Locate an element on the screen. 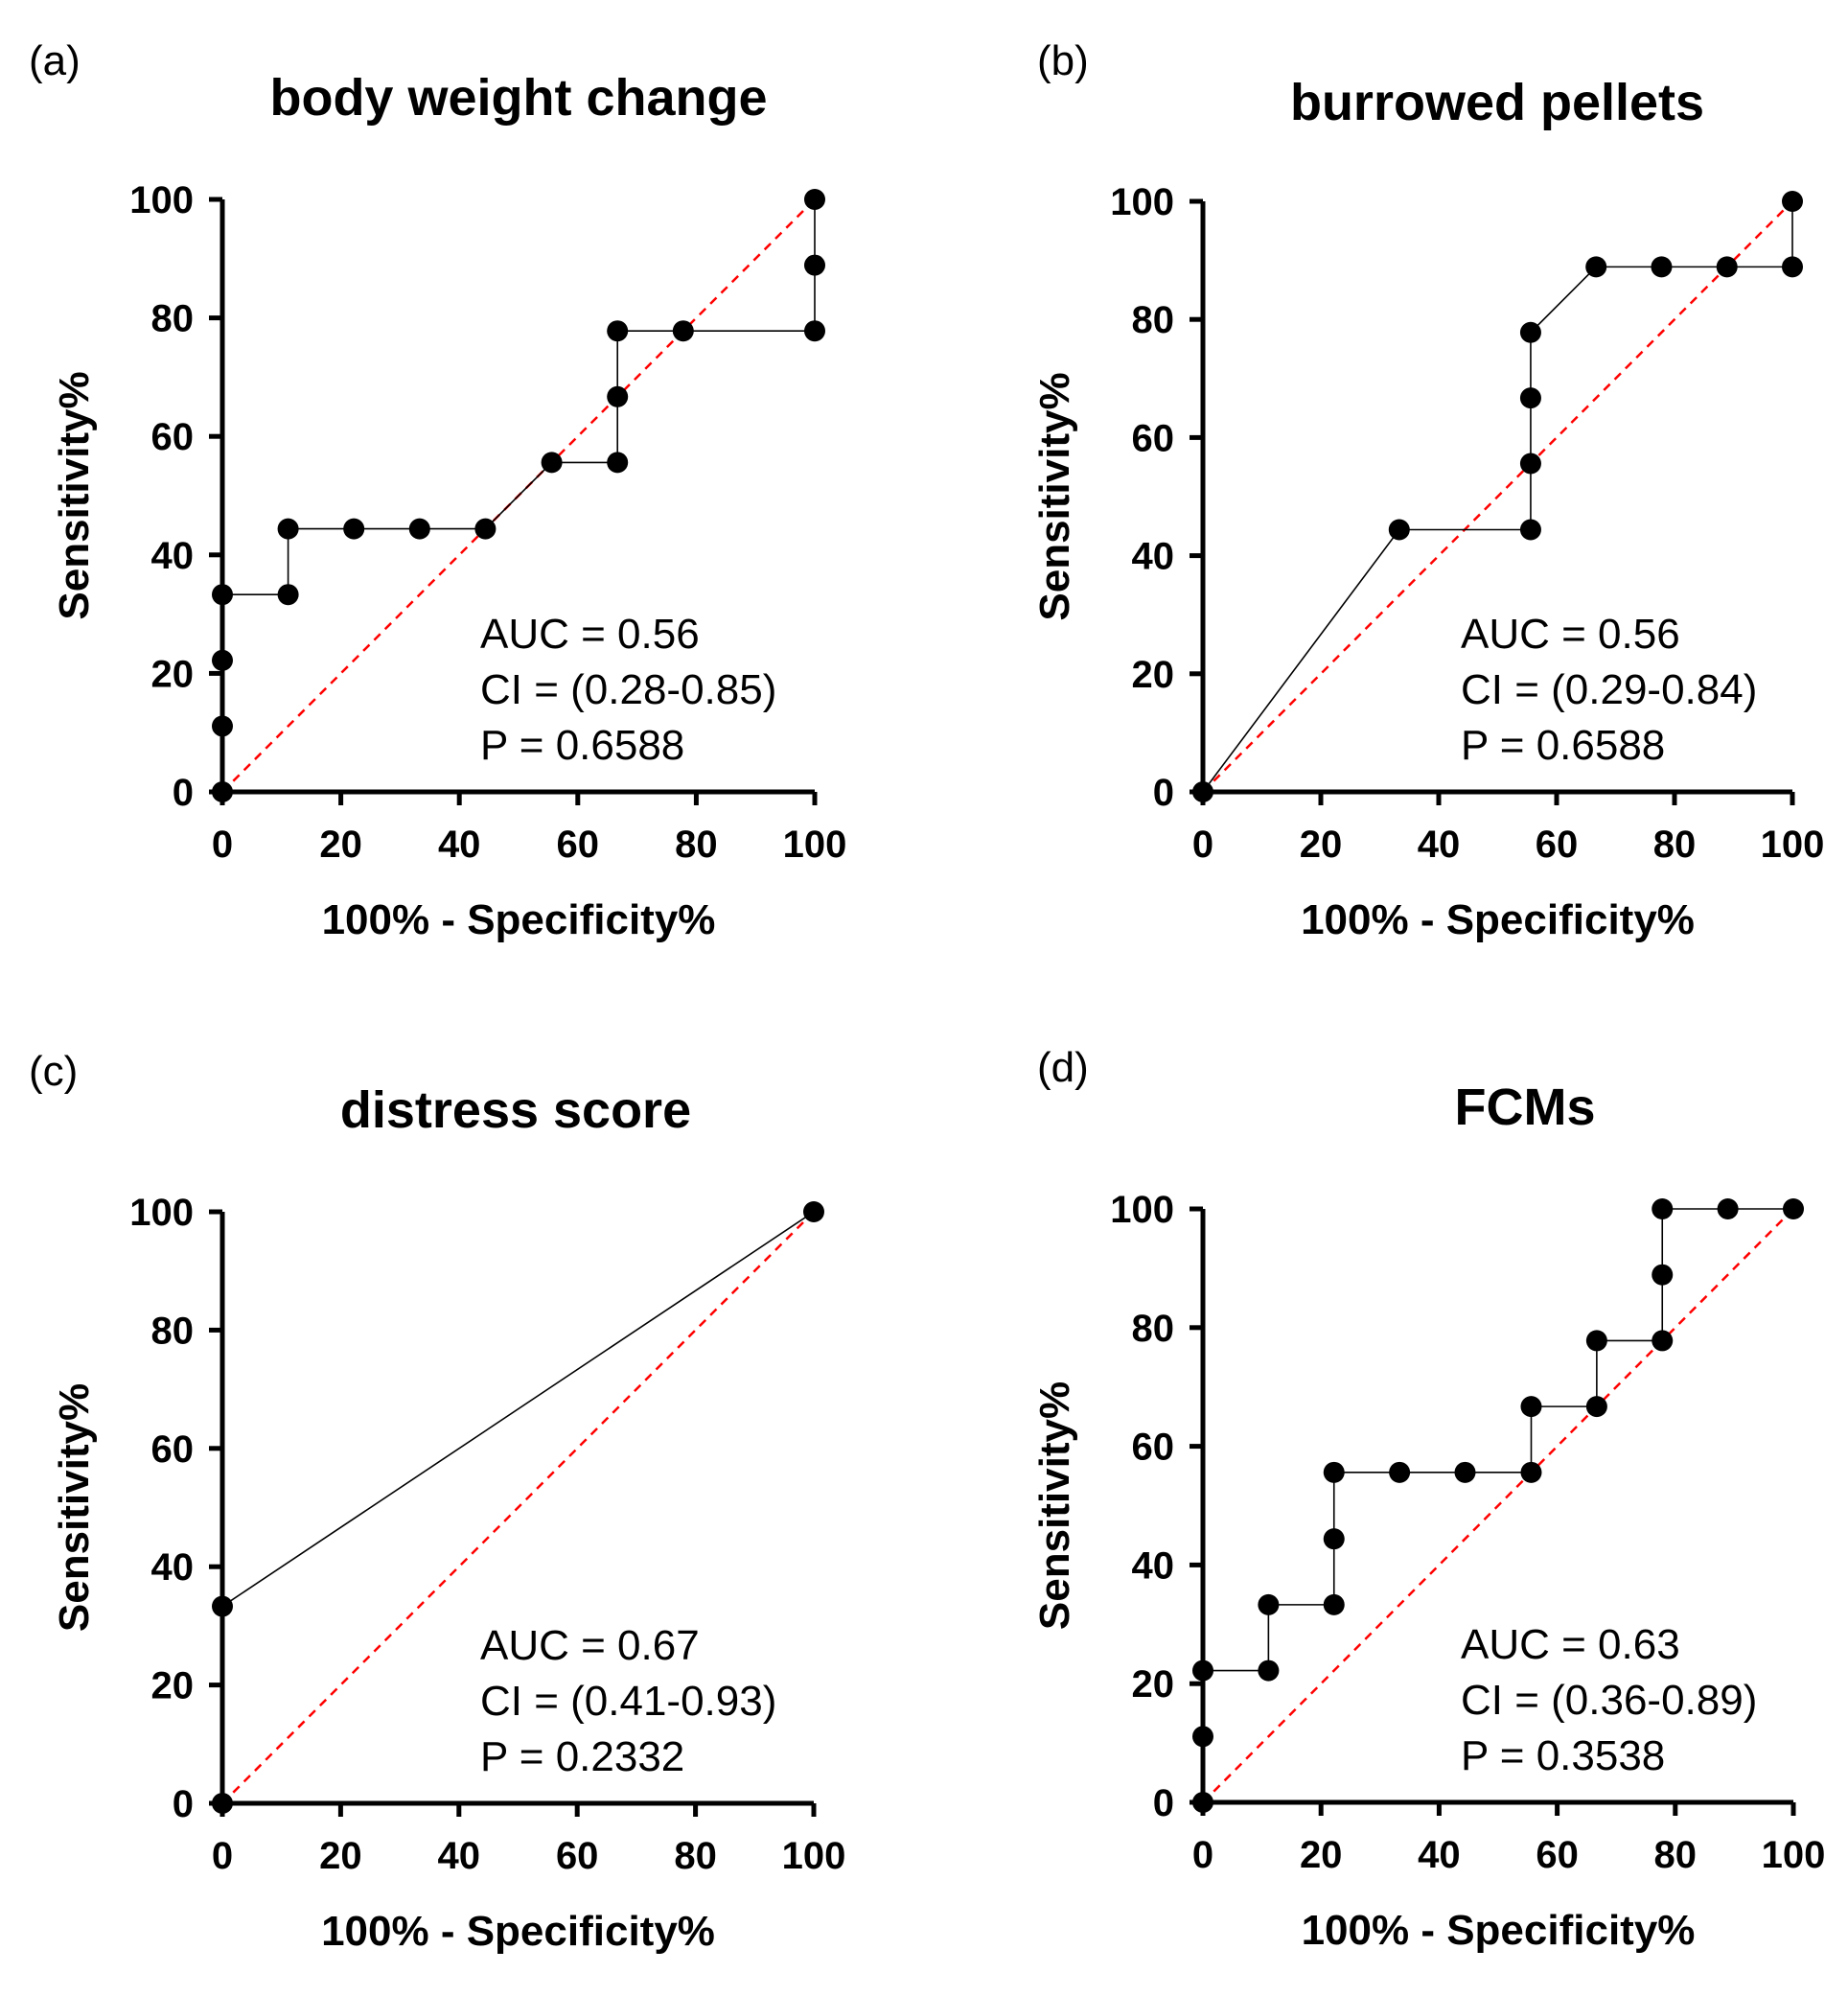  stat-annotation-line: P = 0.3538 is located at coordinates (1563, 1755).